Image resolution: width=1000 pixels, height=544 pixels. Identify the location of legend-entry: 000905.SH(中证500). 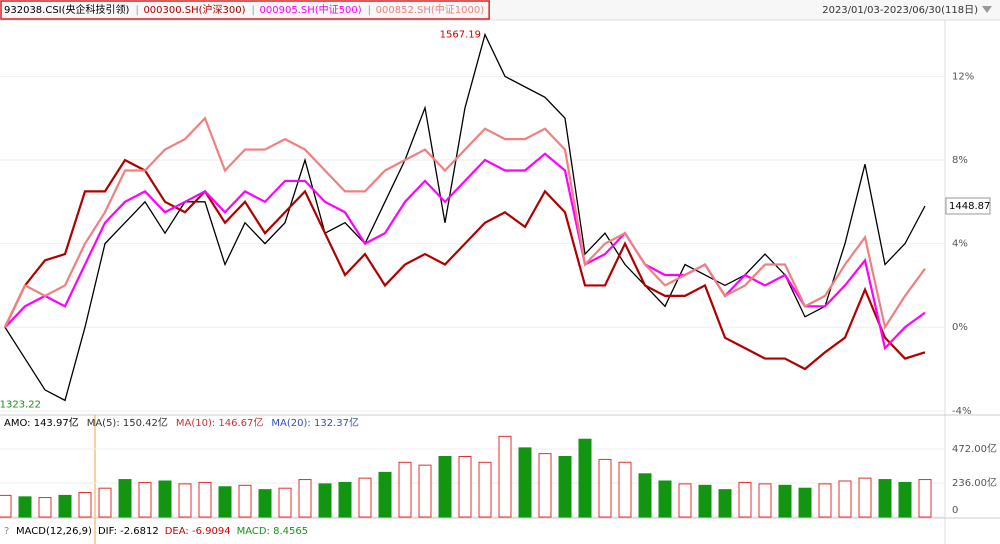
(311, 9).